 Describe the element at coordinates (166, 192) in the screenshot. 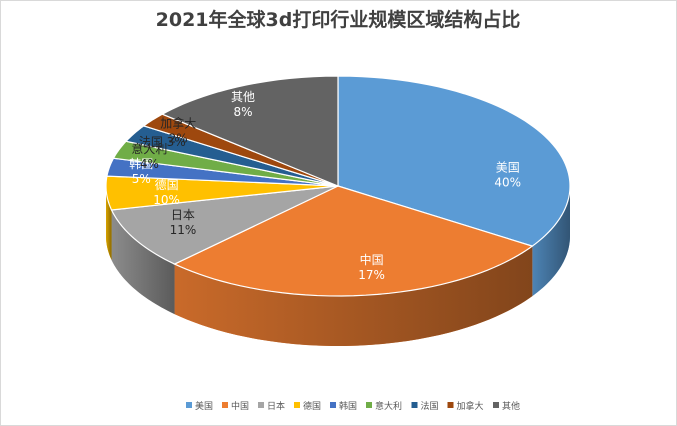

I see `slice-label-德国: 德国 10%` at that location.